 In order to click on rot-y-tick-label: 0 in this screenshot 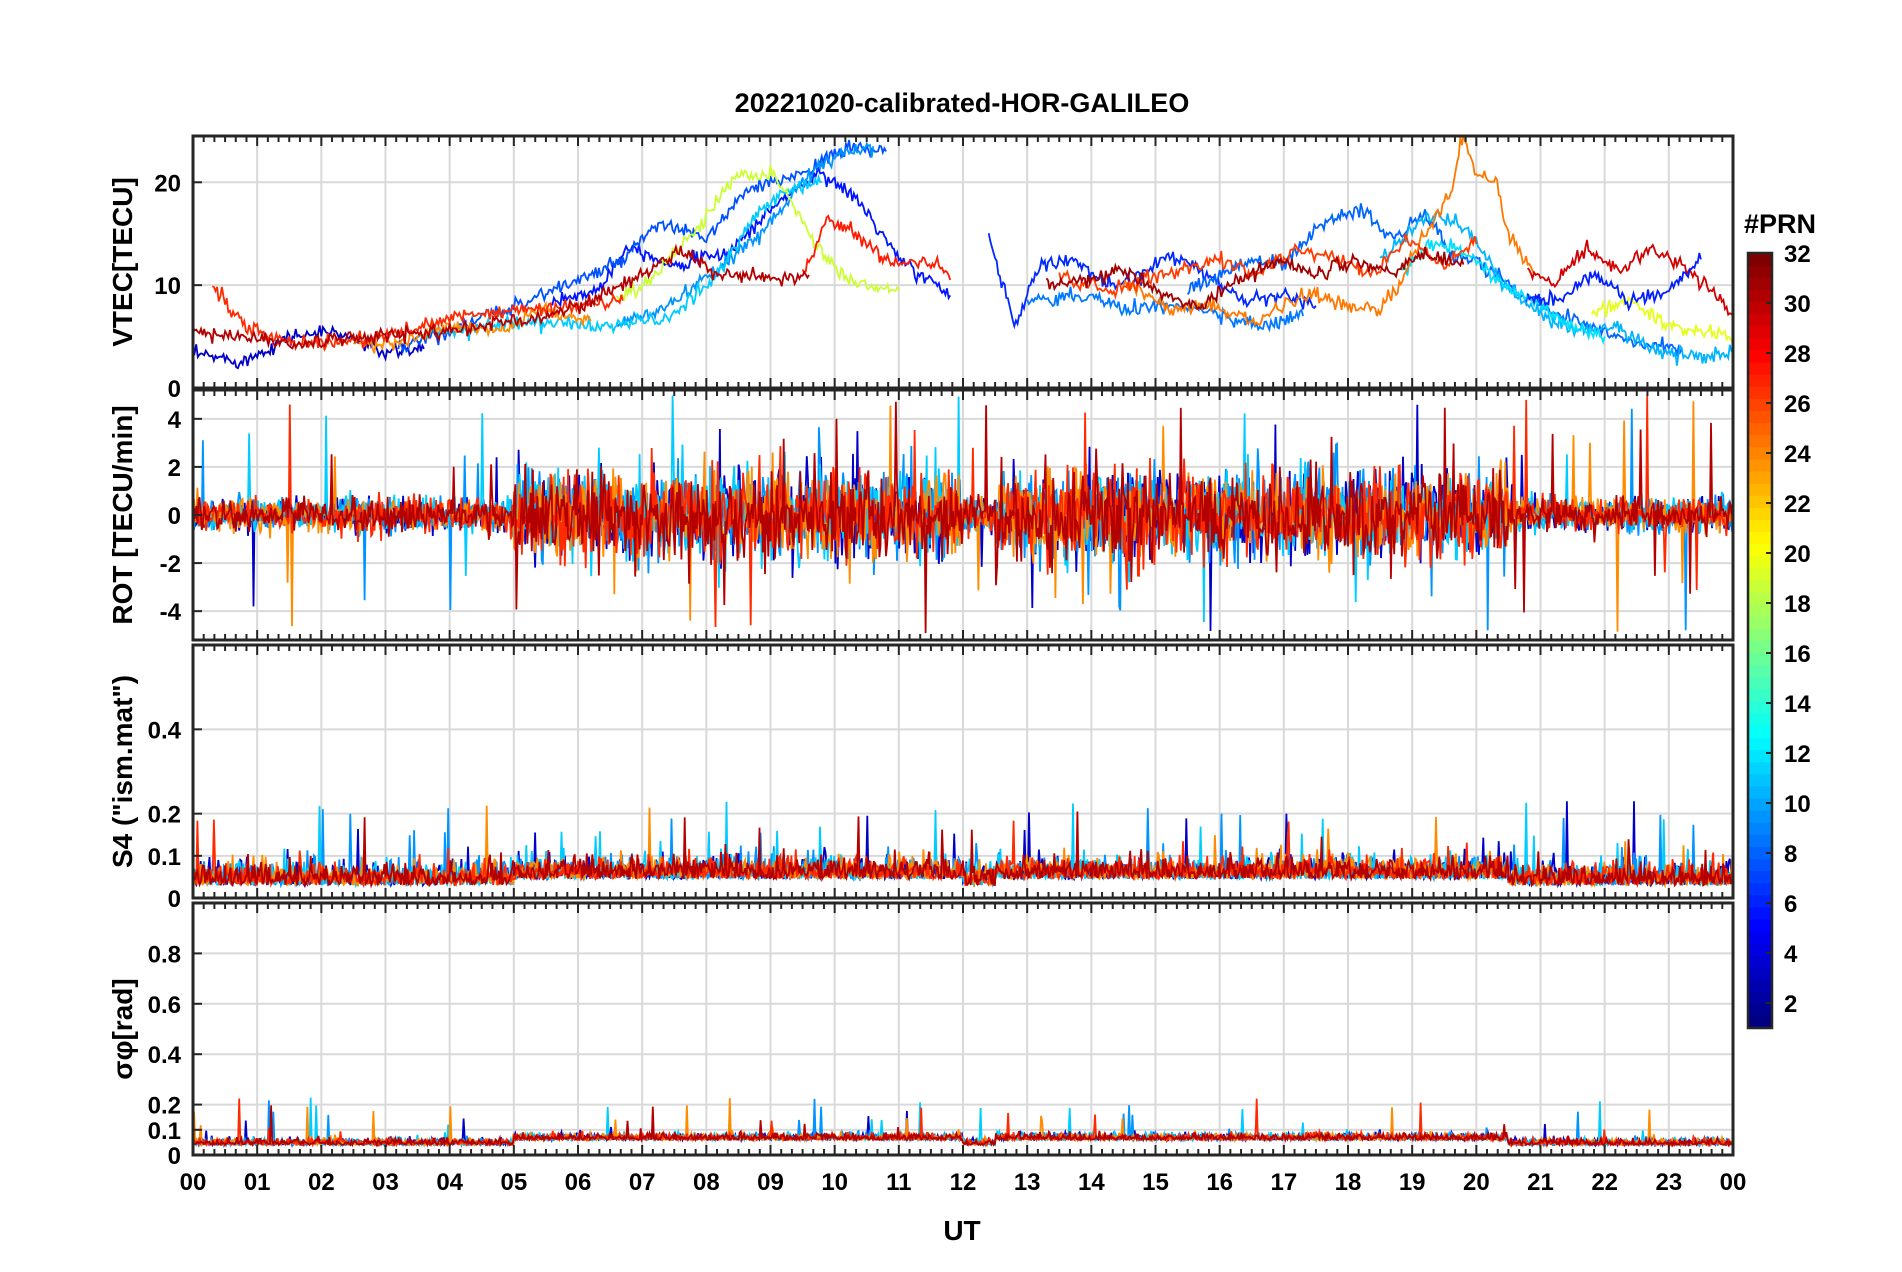, I will do `click(174, 516)`.